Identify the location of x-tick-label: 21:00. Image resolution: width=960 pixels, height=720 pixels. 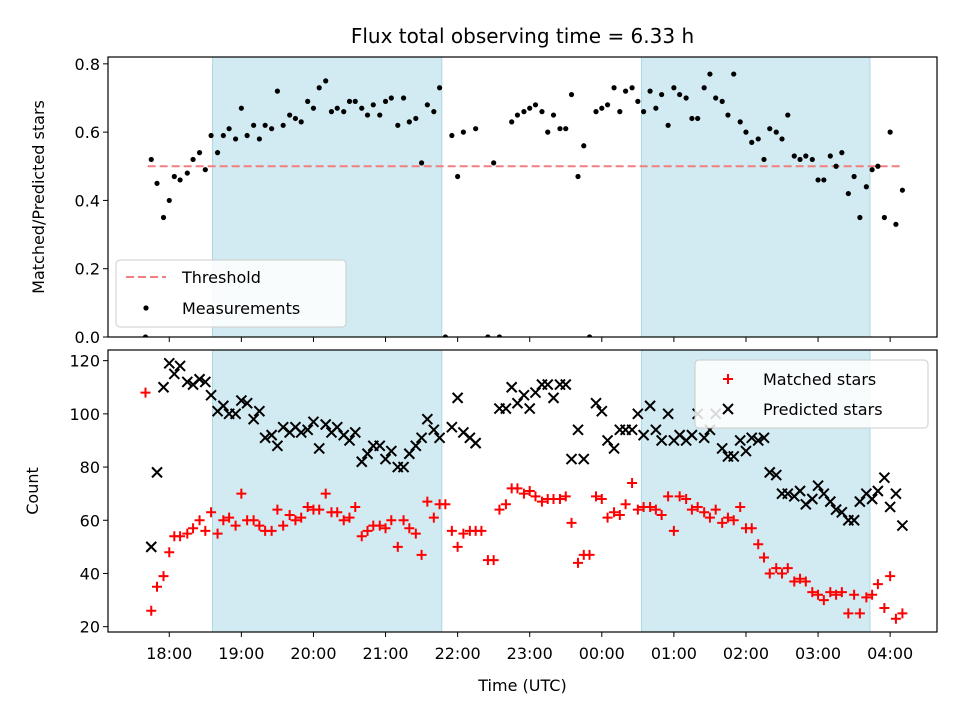
(385, 653).